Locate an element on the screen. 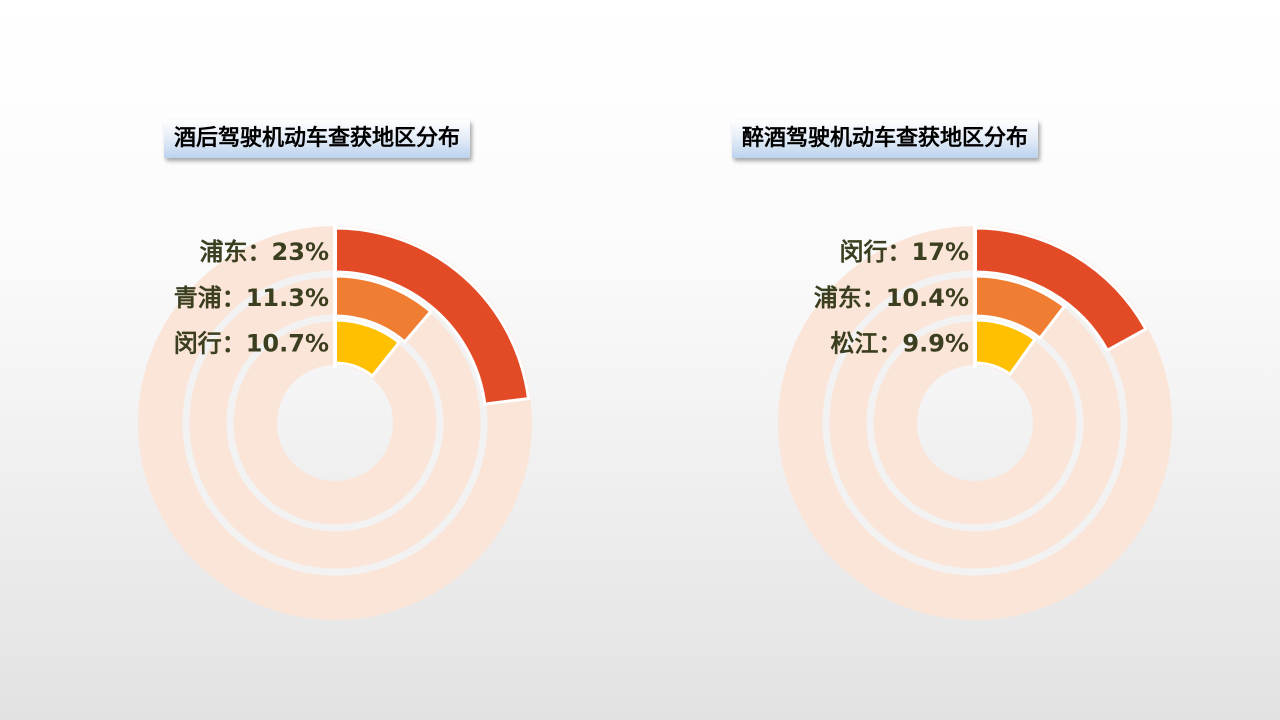 This screenshot has height=720, width=1280. data-label-松江: 松江：9.9% is located at coordinates (899, 344).